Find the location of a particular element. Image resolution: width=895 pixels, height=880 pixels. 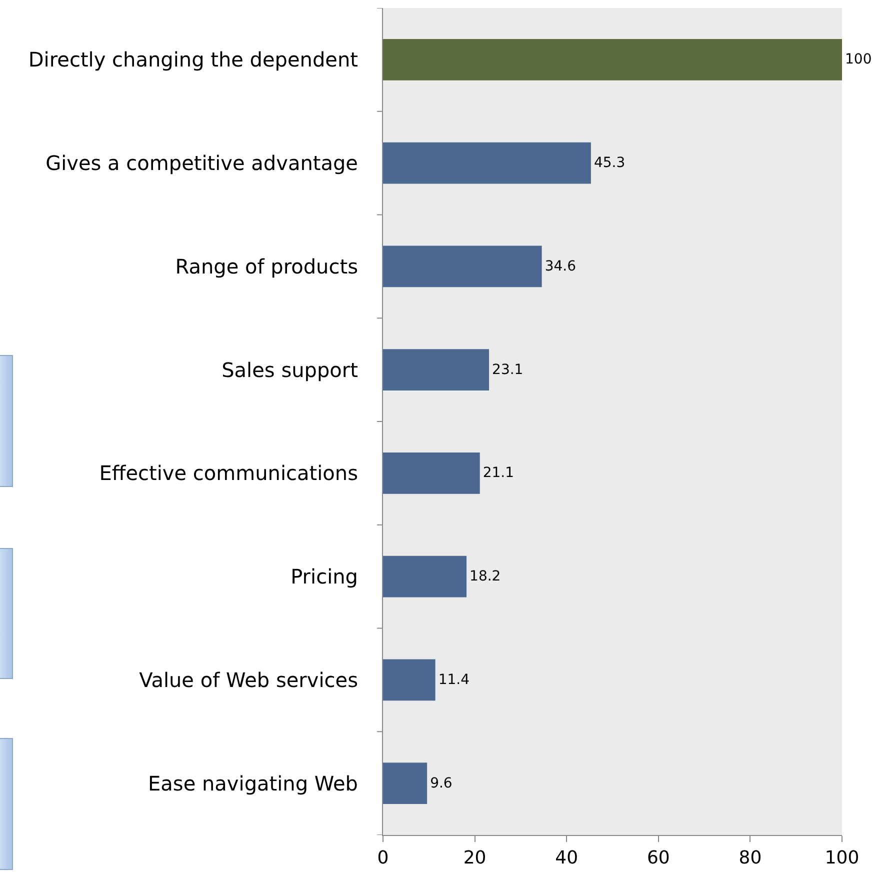

y-tick-label: Pricing is located at coordinates (324, 576).